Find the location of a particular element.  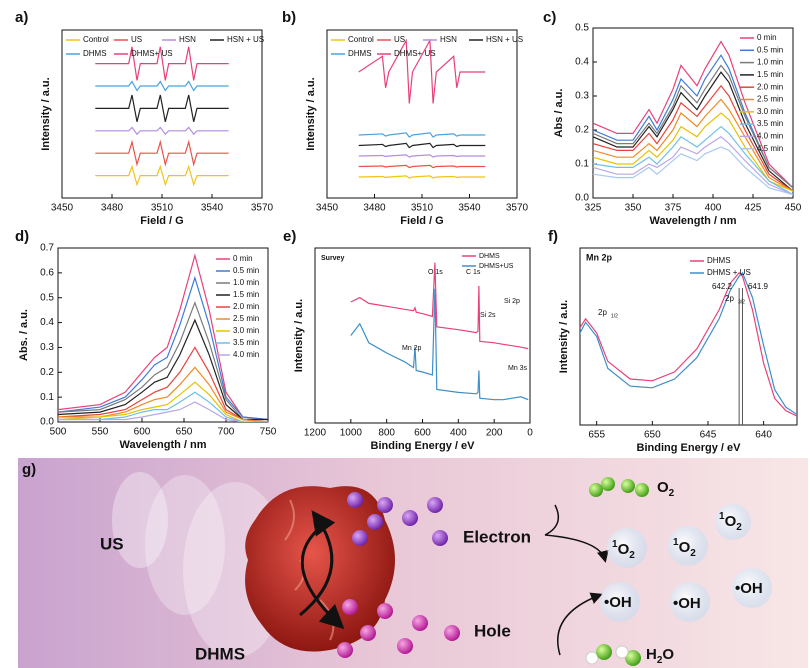

ultrasound-wave is located at coordinates (140, 520).